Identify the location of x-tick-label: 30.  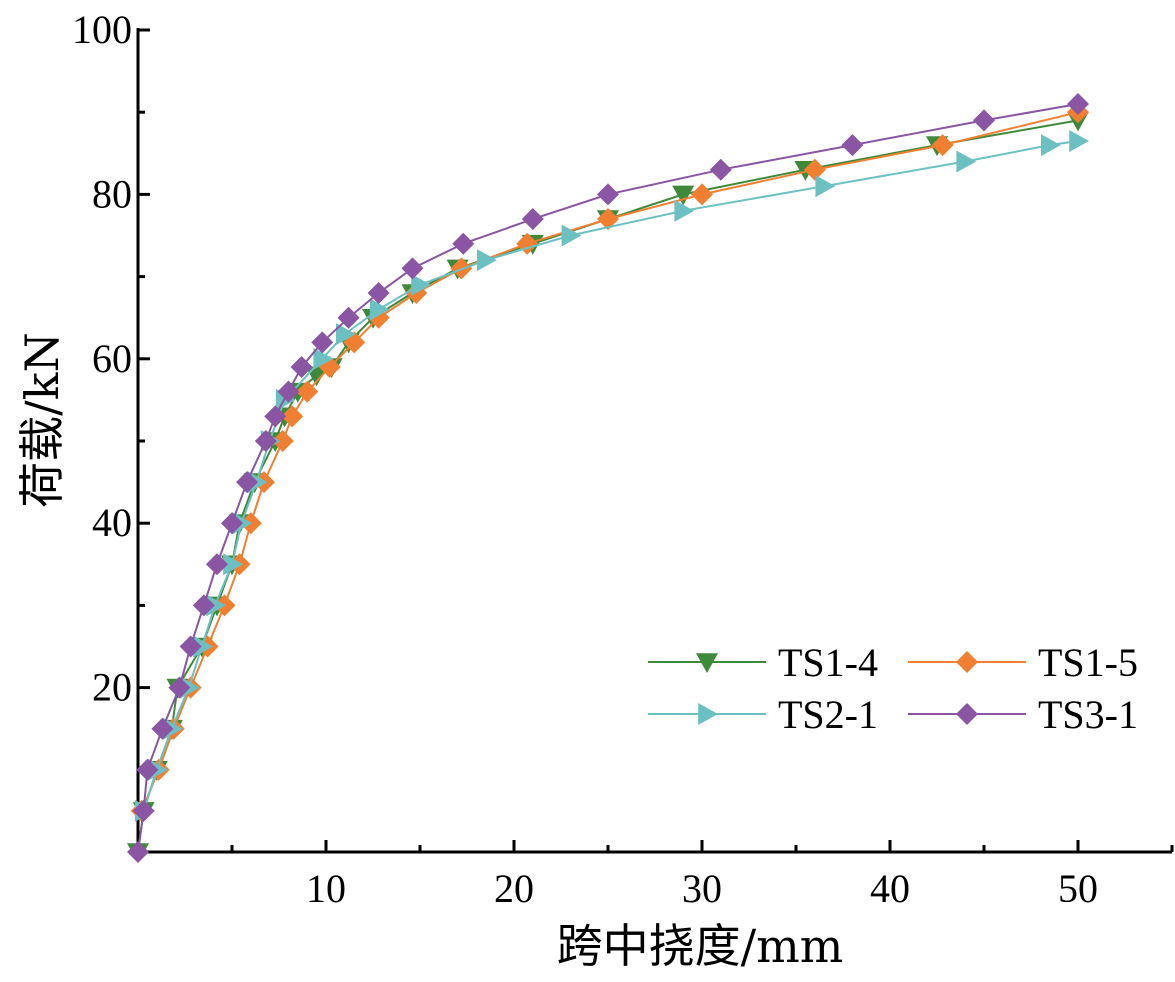
(702, 888).